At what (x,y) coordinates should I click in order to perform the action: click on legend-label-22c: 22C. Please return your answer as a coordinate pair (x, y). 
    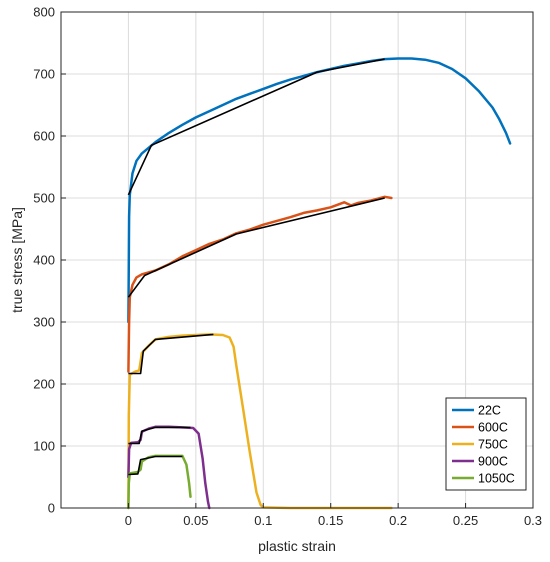
    Looking at the image, I should click on (489, 411).